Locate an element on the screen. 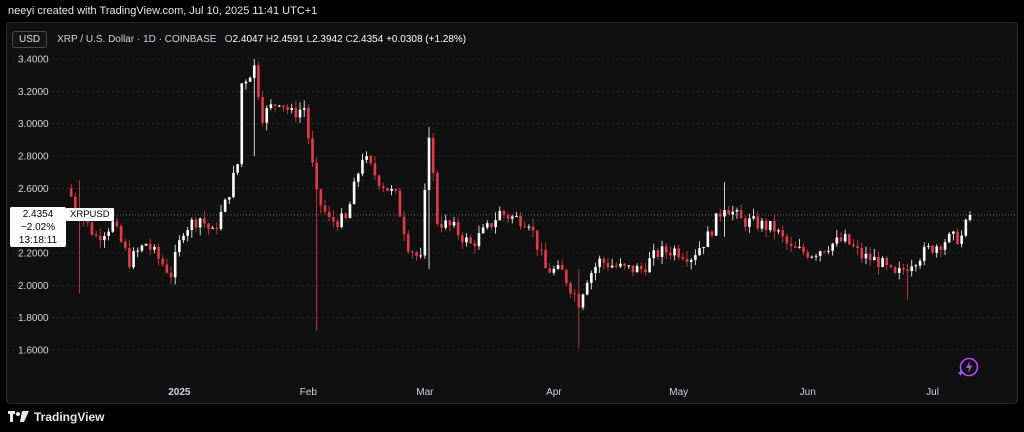 Image resolution: width=1024 pixels, height=432 pixels. last-change-percent: −2.02% is located at coordinates (38, 227).